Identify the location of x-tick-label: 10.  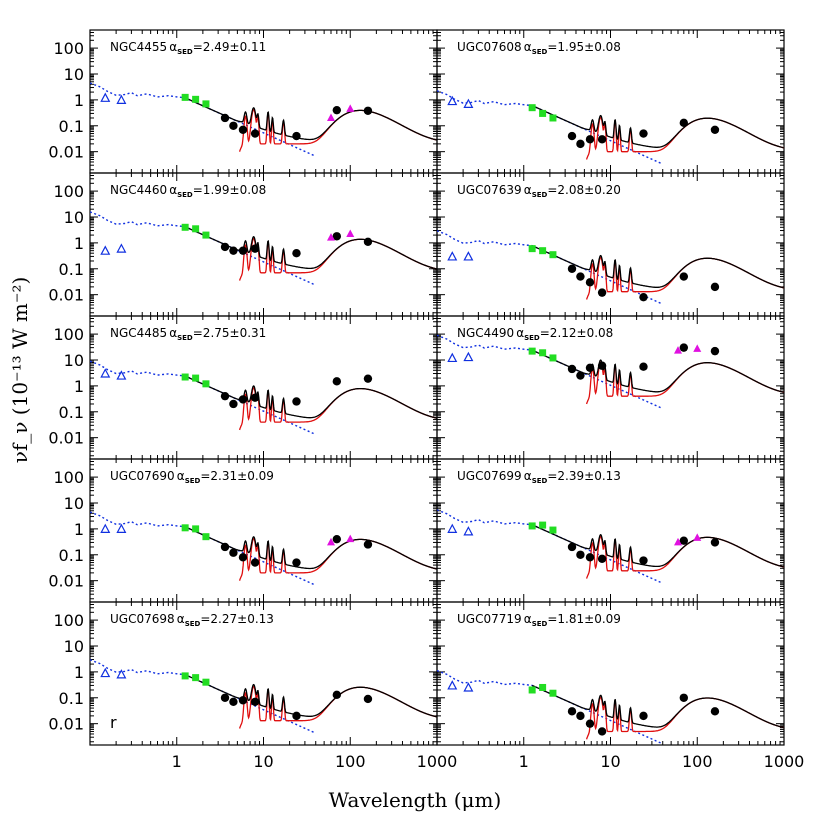
(610, 761).